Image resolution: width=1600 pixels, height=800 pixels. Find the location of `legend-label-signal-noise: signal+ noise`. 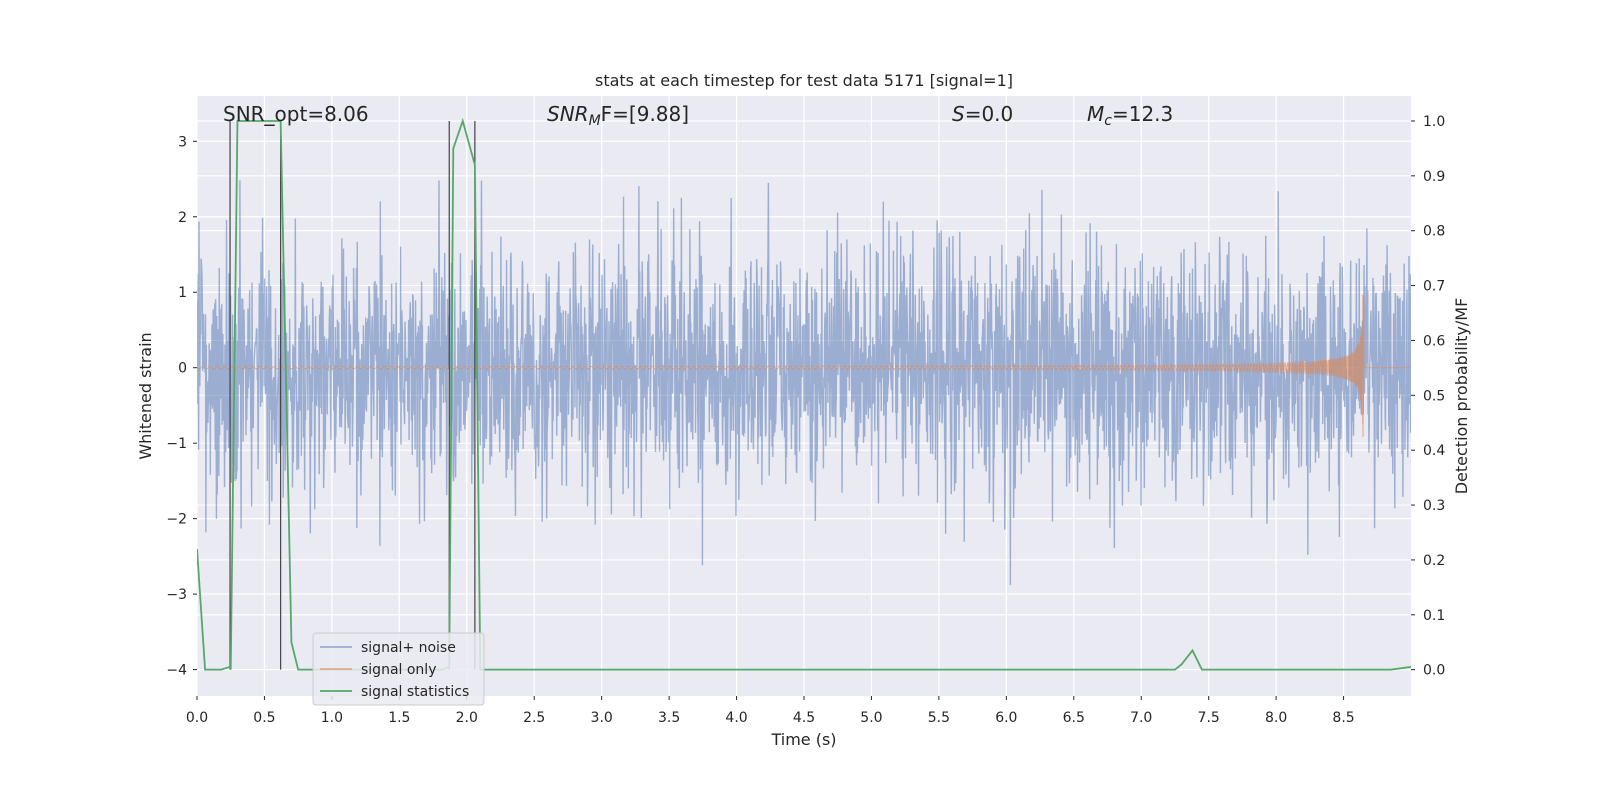

legend-label-signal-noise: signal+ noise is located at coordinates (408, 648).